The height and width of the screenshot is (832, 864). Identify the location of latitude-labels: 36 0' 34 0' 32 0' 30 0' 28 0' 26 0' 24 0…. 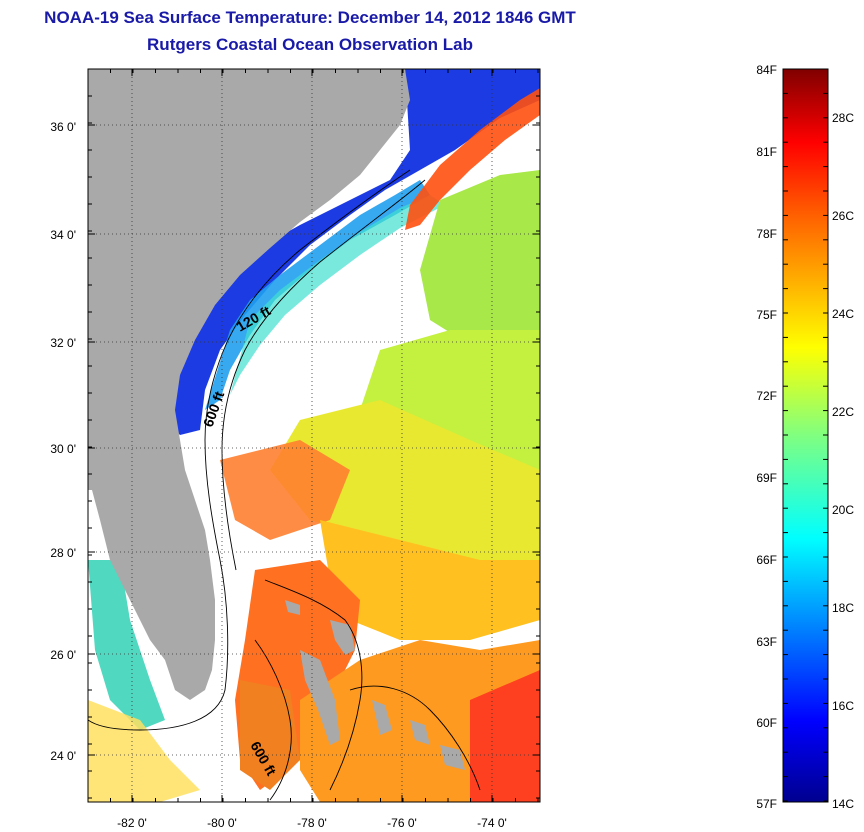
(63, 441).